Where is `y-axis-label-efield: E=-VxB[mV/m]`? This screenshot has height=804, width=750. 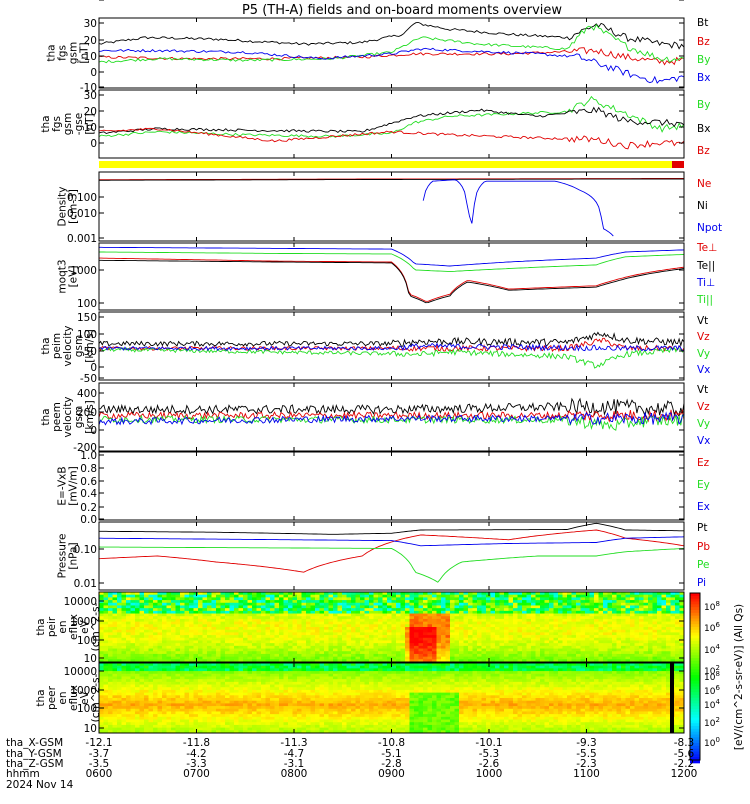
y-axis-label-efield: E=-VxB[mV/m] is located at coordinates (68, 485).